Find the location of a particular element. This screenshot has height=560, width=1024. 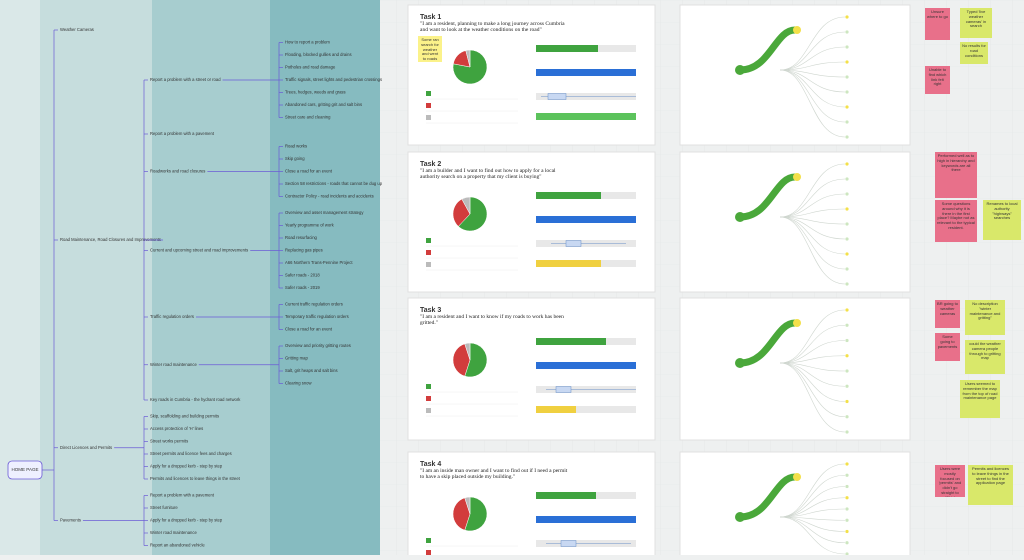

sticky-note-box: No results for road conditions is located at coordinates (974, 53).